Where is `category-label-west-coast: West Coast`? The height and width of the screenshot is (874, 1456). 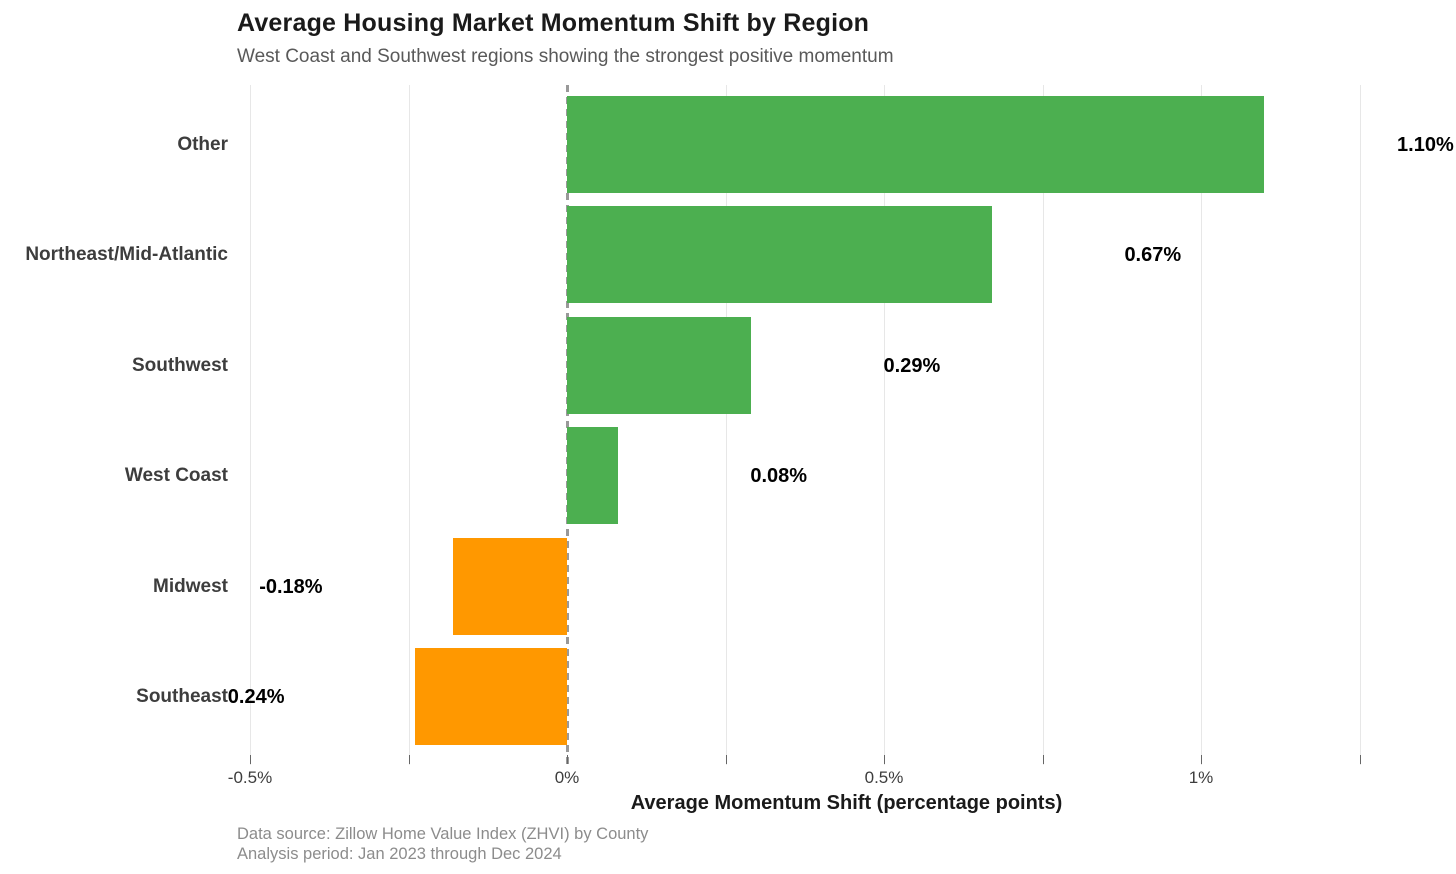
category-label-west-coast: West Coast is located at coordinates (174, 476).